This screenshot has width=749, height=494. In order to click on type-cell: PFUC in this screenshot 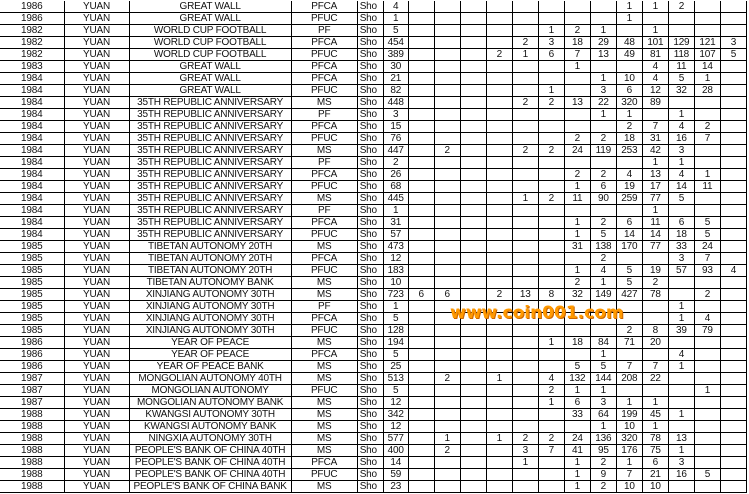, I will do `click(324, 270)`.